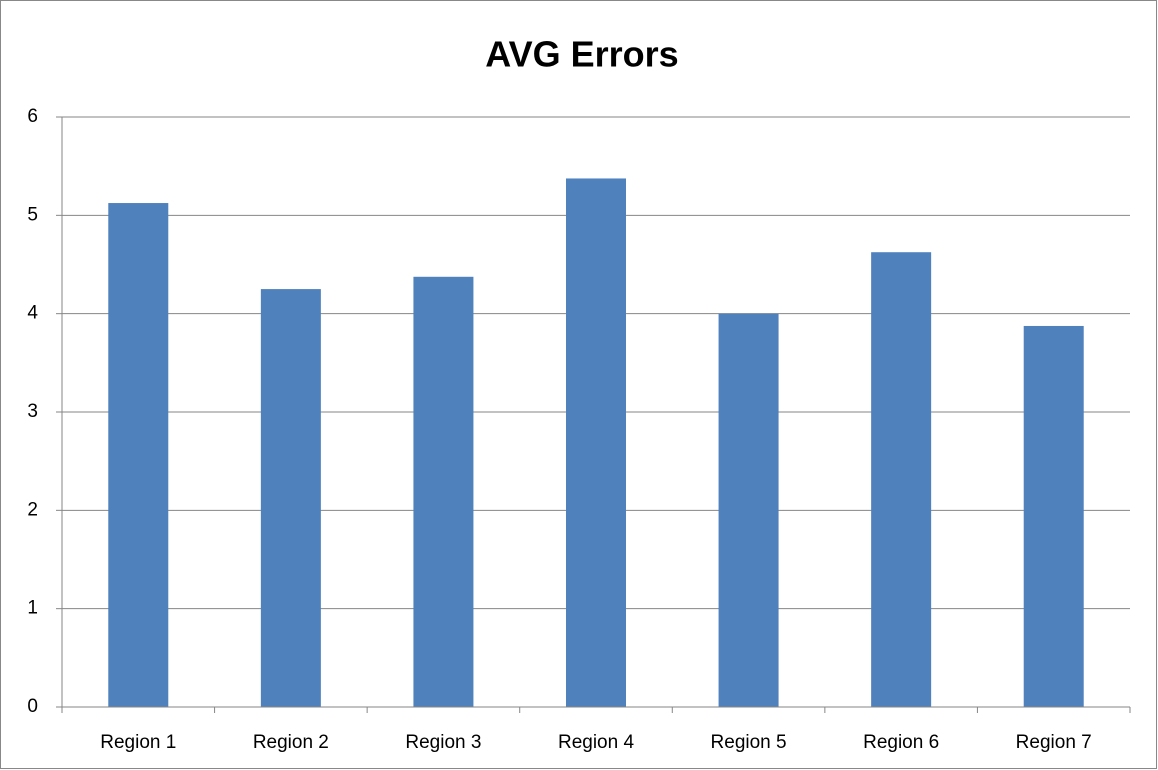 Image resolution: width=1158 pixels, height=770 pixels. Describe the element at coordinates (32, 214) in the screenshot. I see `y-tick-label: 5` at that location.